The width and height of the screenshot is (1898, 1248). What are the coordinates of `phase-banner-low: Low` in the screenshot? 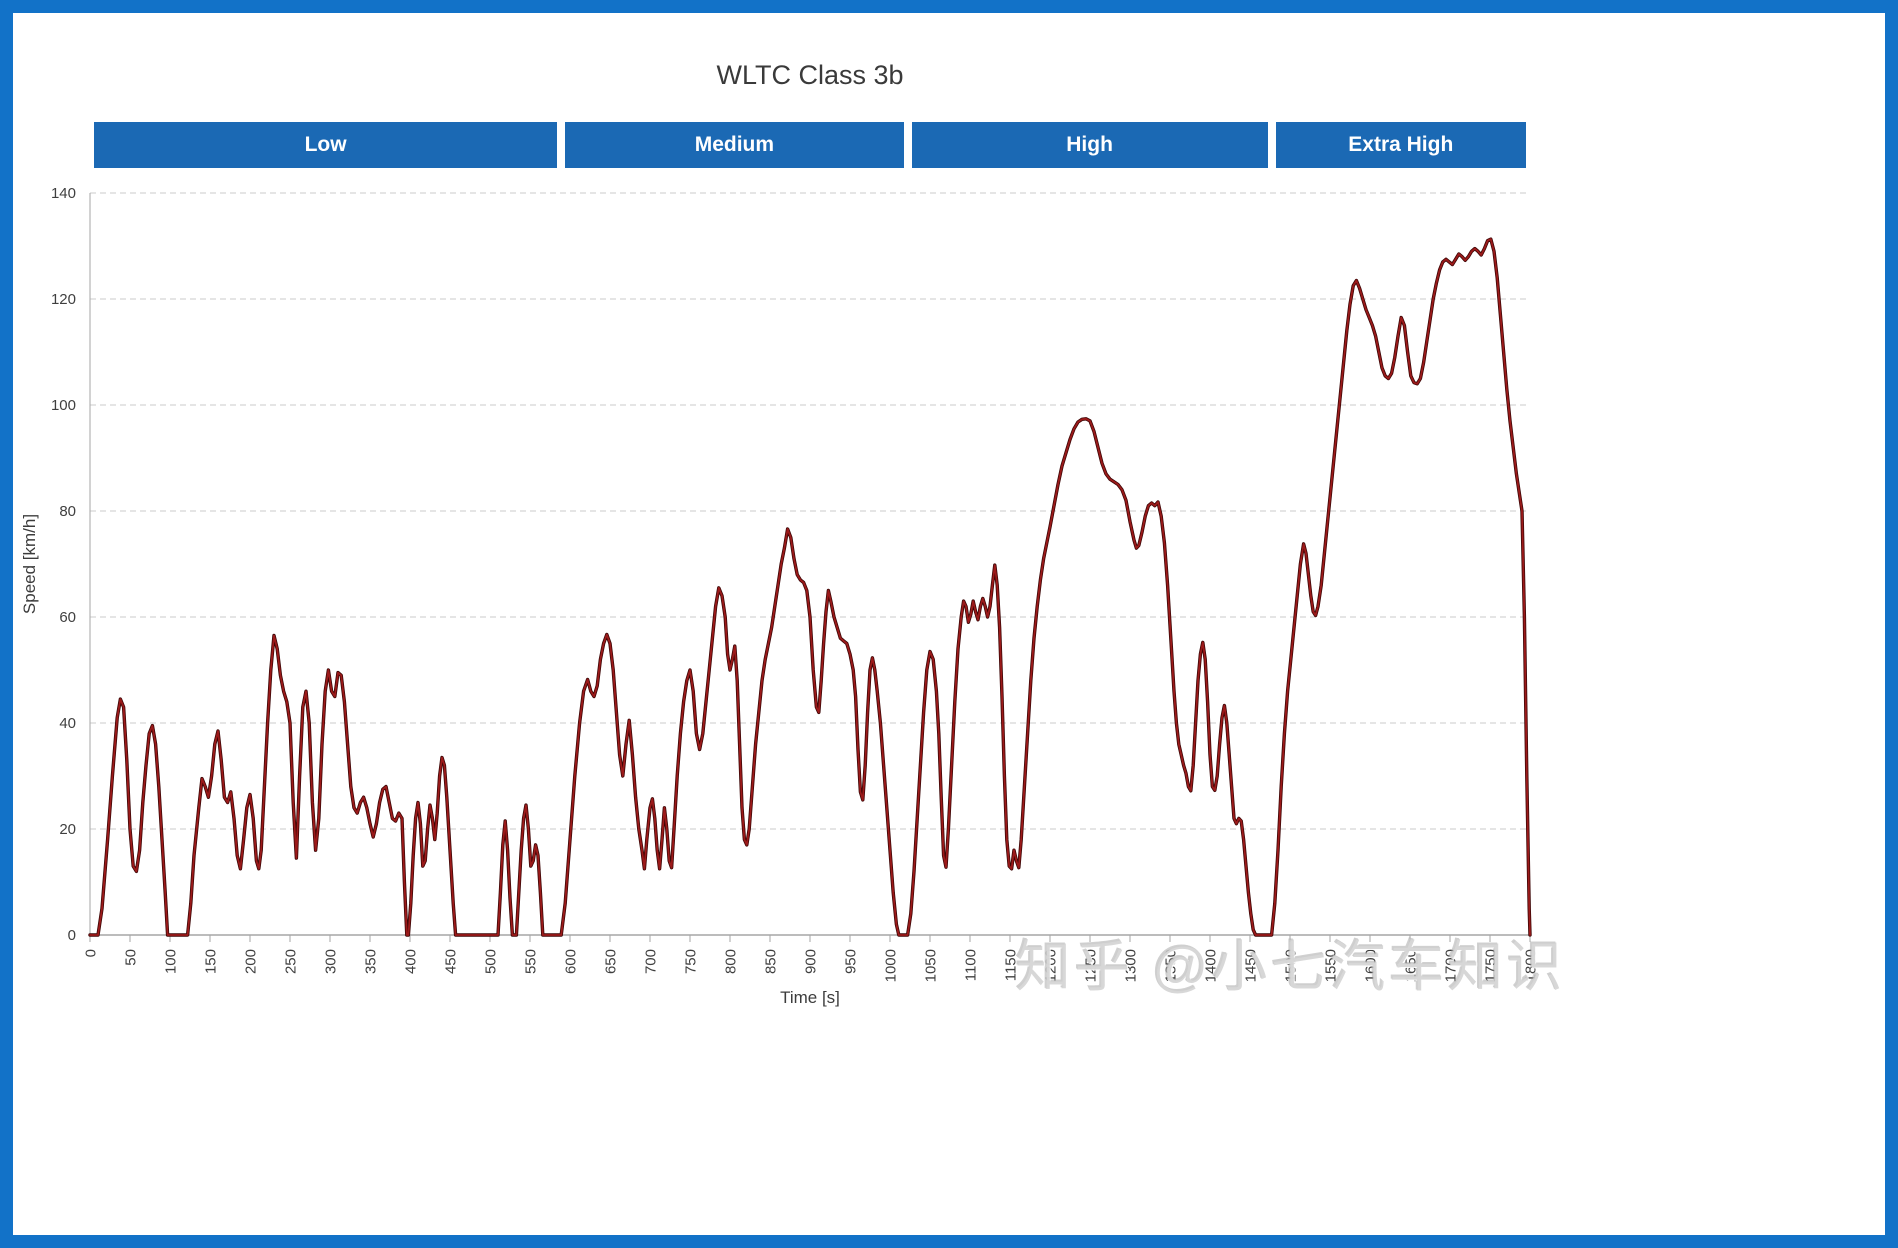 It's located at (326, 145).